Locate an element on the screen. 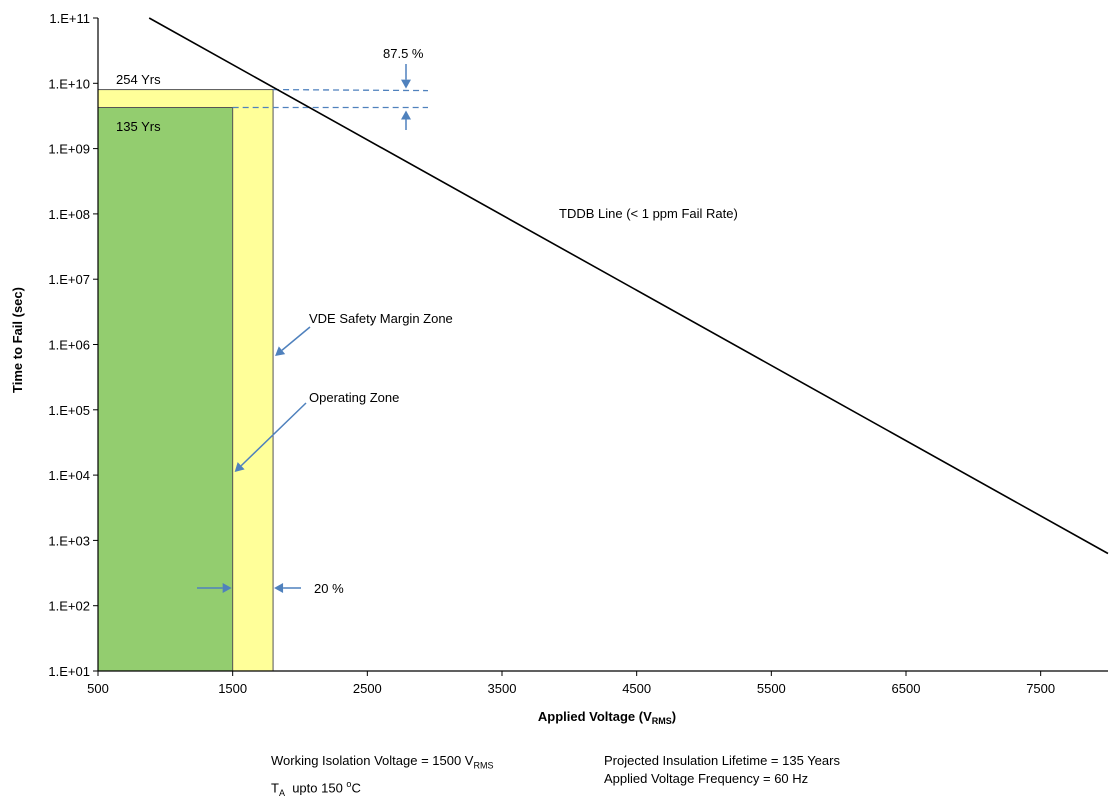  temperature-text: TA upto 150 oC is located at coordinates (316, 788).